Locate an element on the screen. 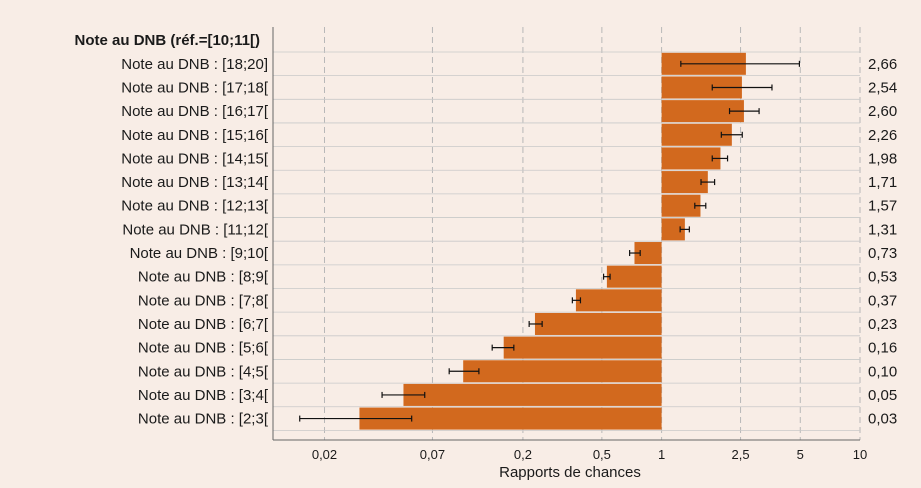  category-label-9: Note au DNB : [8;9[ is located at coordinates (203, 277).